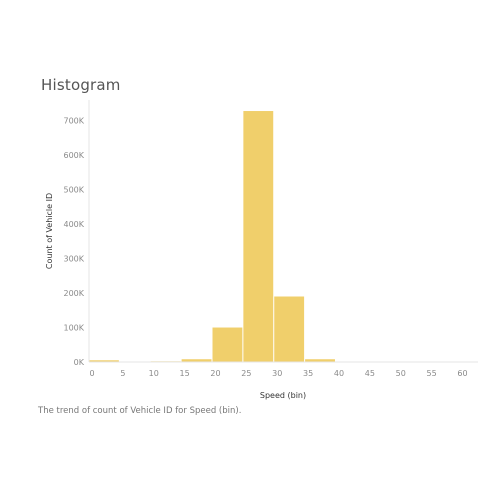  What do you see at coordinates (339, 373) in the screenshot?
I see `x-tick-label: 40` at bounding box center [339, 373].